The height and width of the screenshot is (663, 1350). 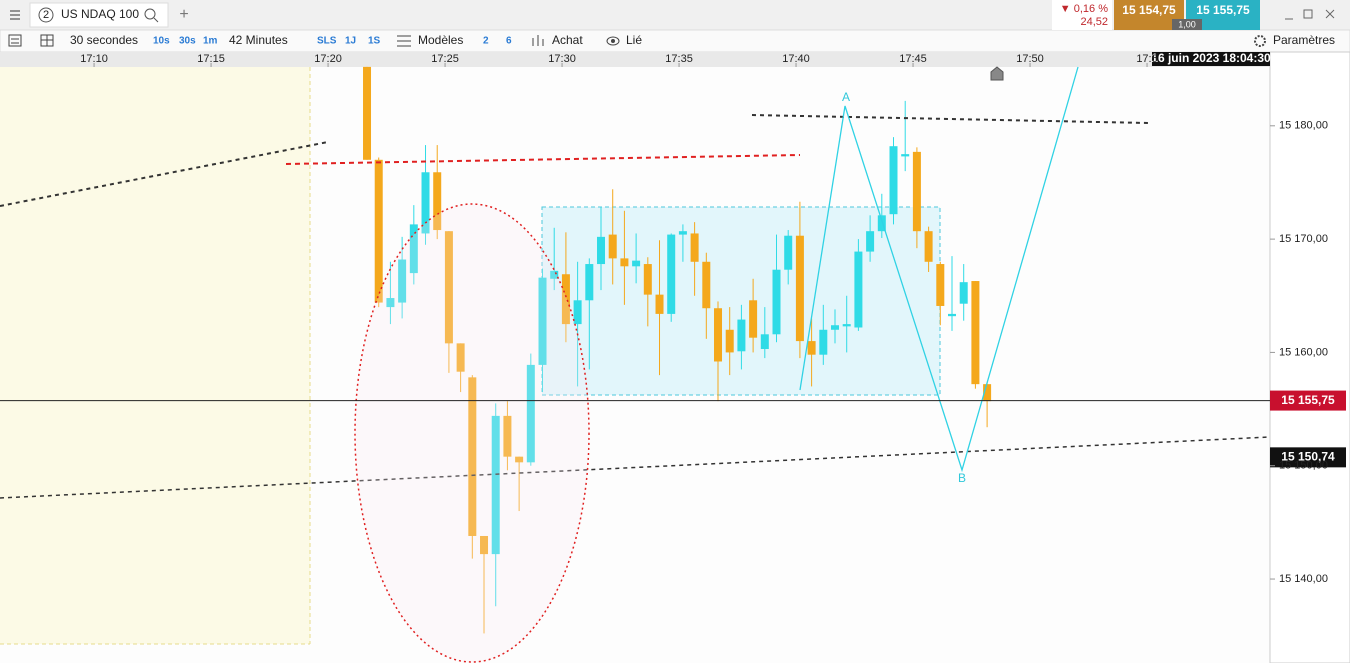 What do you see at coordinates (613, 41) in the screenshot?
I see `eye-icon` at bounding box center [613, 41].